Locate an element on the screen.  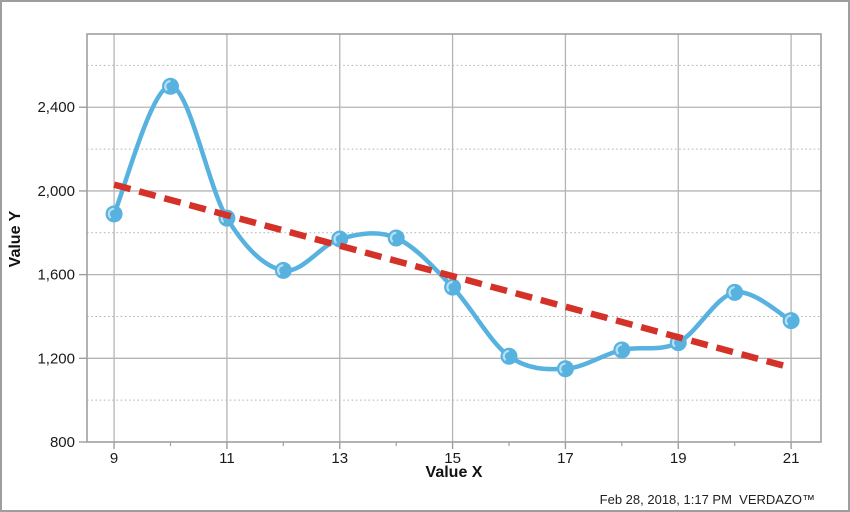
y-tick-label: 2,400 is located at coordinates (56, 107).